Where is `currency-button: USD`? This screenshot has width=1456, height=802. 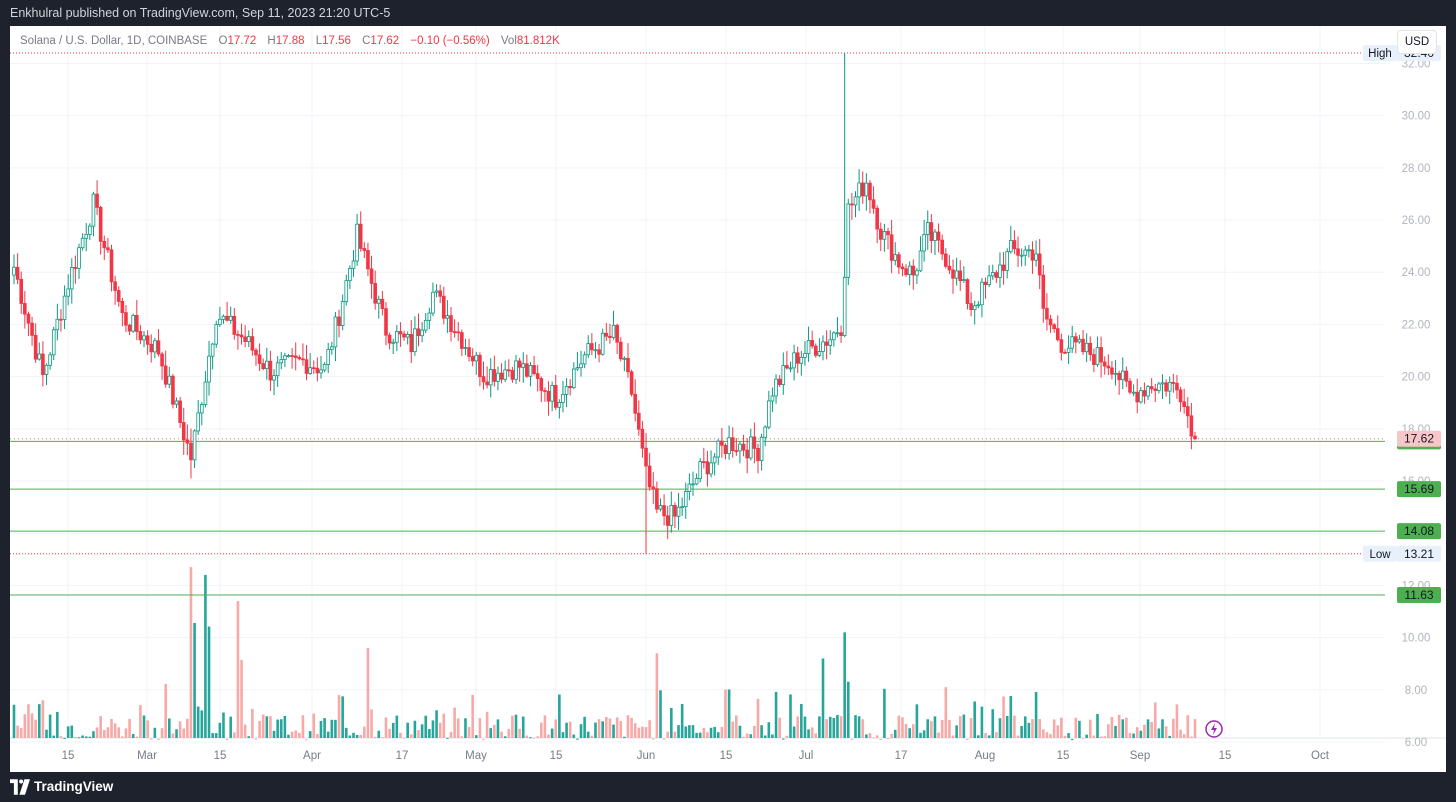
currency-button: USD is located at coordinates (1417, 42).